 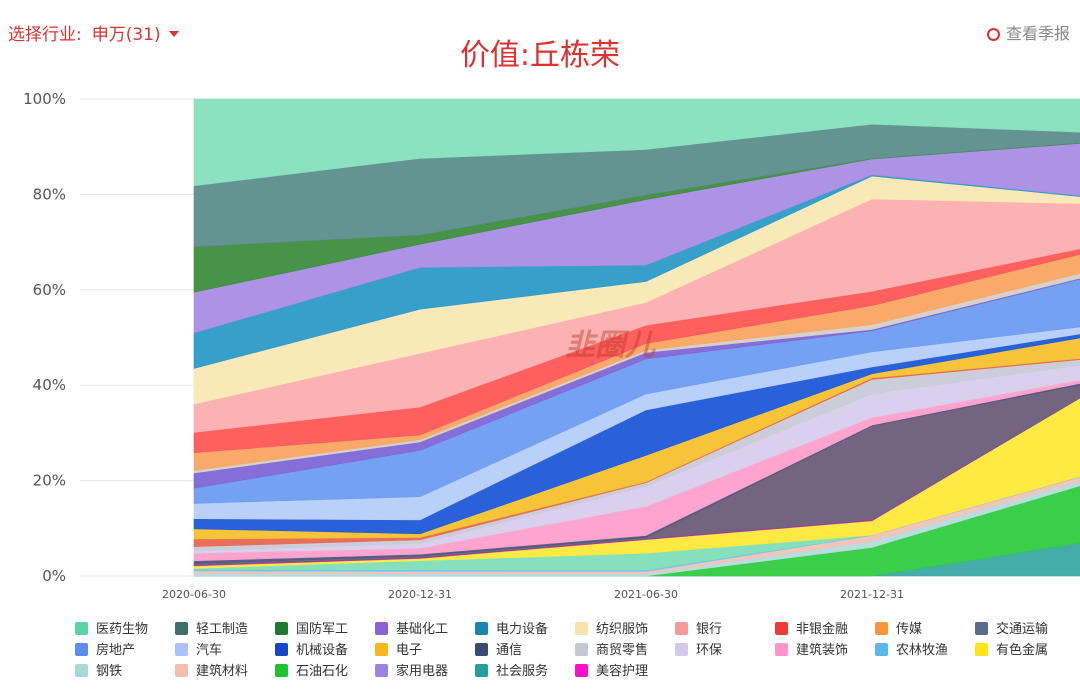 I want to click on legend-item: 通信, so click(x=498, y=648).